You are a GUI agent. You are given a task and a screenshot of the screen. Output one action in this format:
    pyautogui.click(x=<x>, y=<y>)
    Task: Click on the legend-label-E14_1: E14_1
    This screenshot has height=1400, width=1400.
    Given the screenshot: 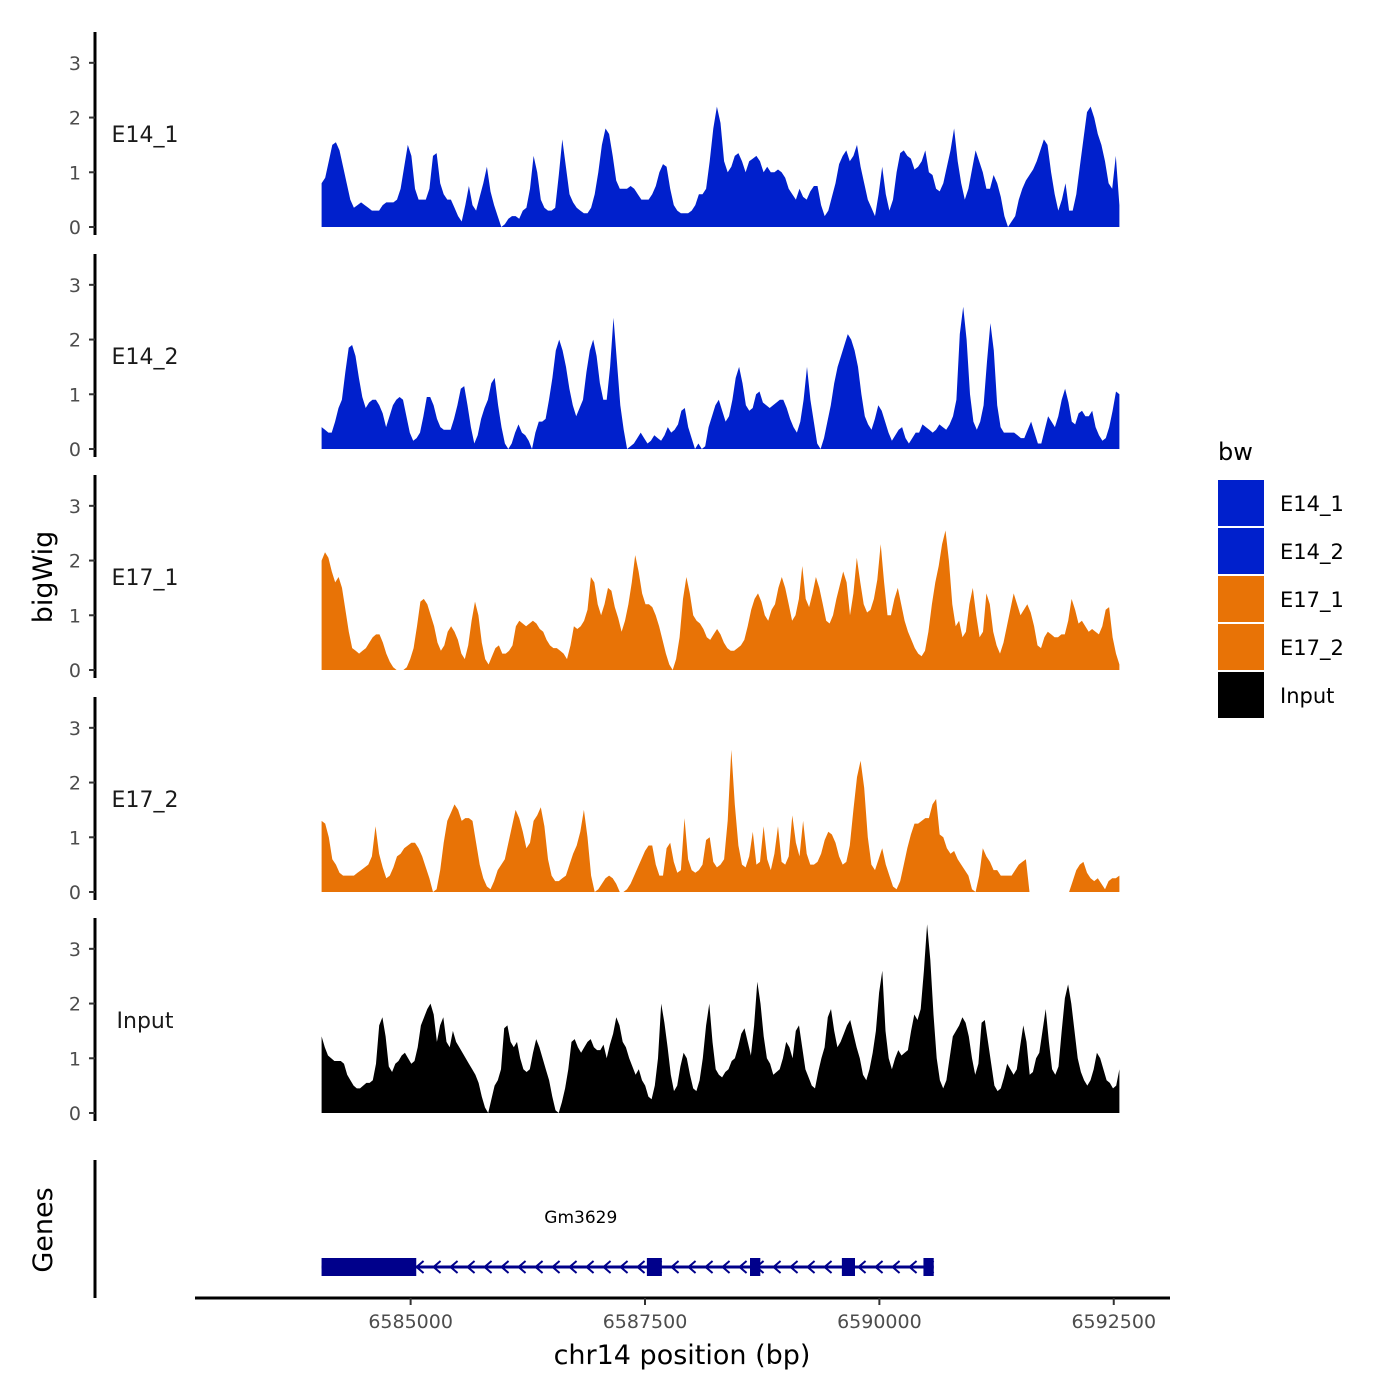 What is the action you would take?
    pyautogui.click(x=1312, y=504)
    